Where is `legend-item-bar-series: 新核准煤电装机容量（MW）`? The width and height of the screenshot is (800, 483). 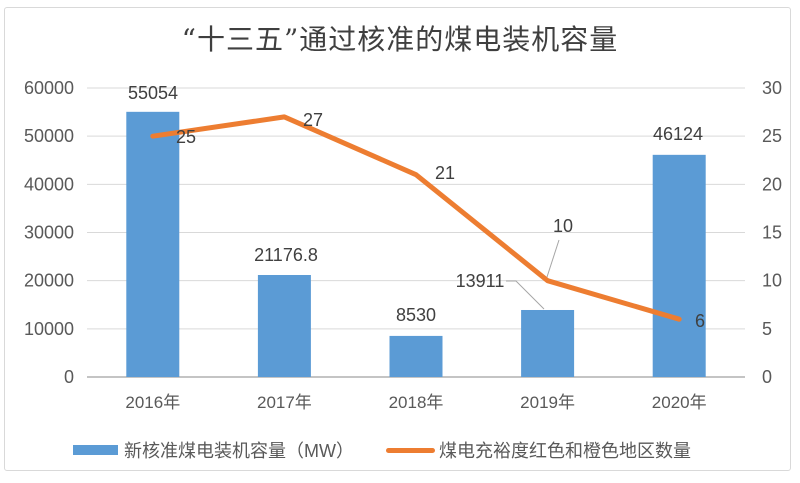 legend-item-bar-series: 新核准煤电装机容量（MW） is located at coordinates (213, 450).